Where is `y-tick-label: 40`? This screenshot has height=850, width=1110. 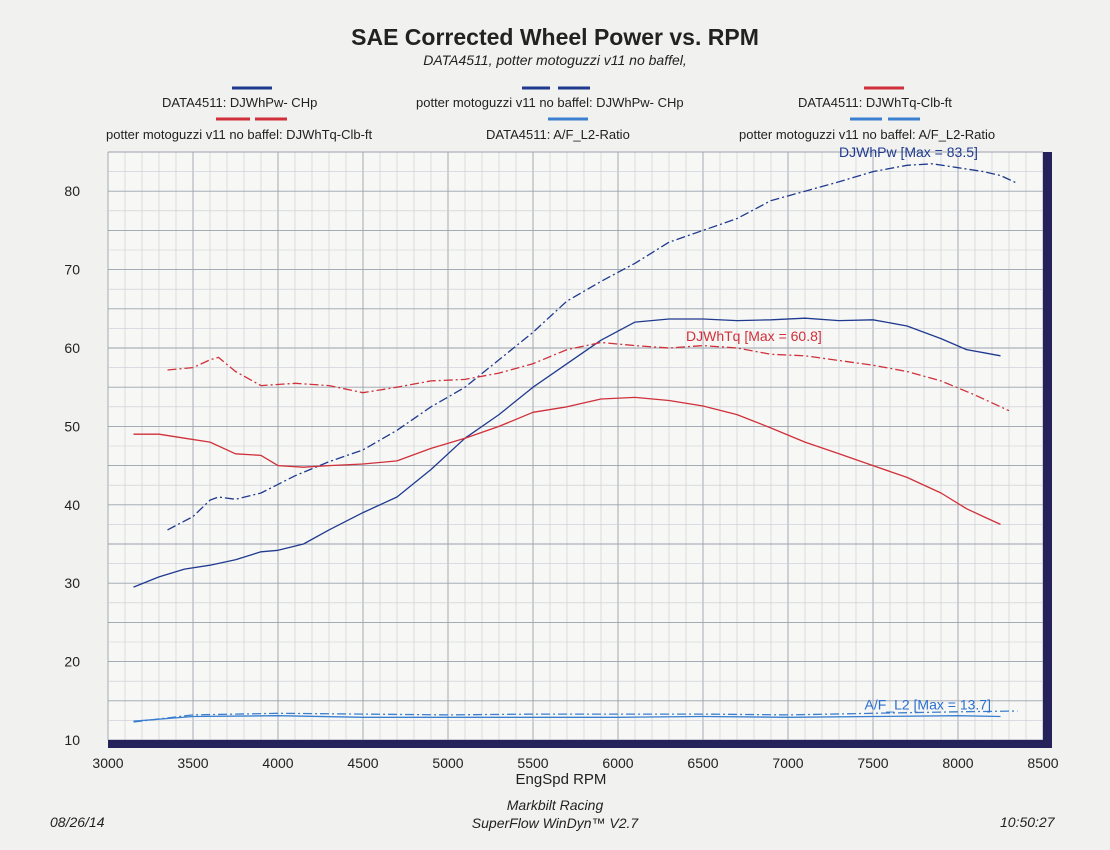 y-tick-label: 40 is located at coordinates (72, 505).